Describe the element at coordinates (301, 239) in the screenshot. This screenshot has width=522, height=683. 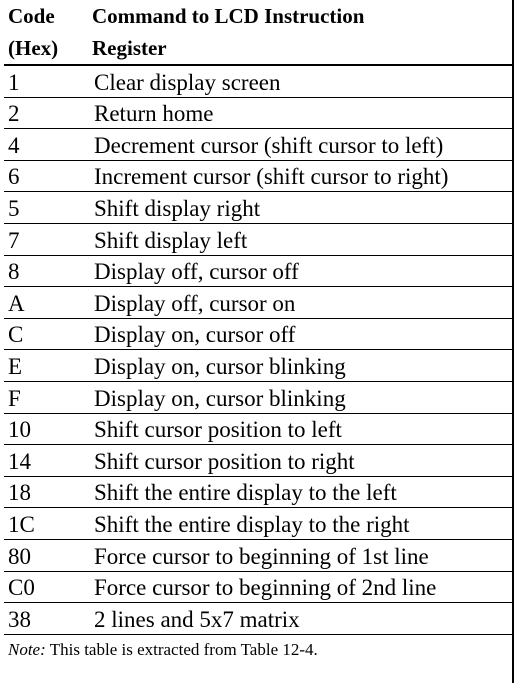
I see `command-cell: Shift display left` at that location.